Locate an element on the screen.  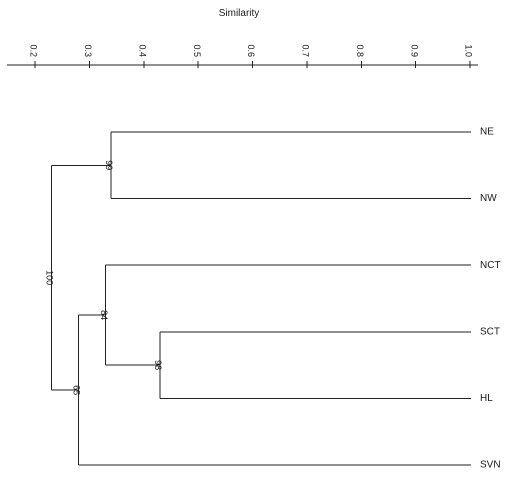
axis-title: Similarity is located at coordinates (239, 13).